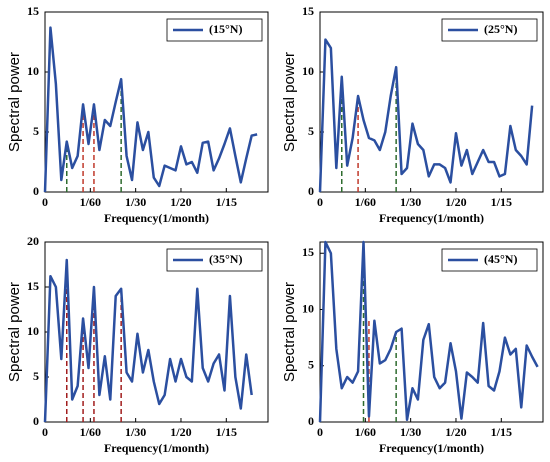  Describe the element at coordinates (33, 241) in the screenshot. I see `y-tick-label: 20` at that location.